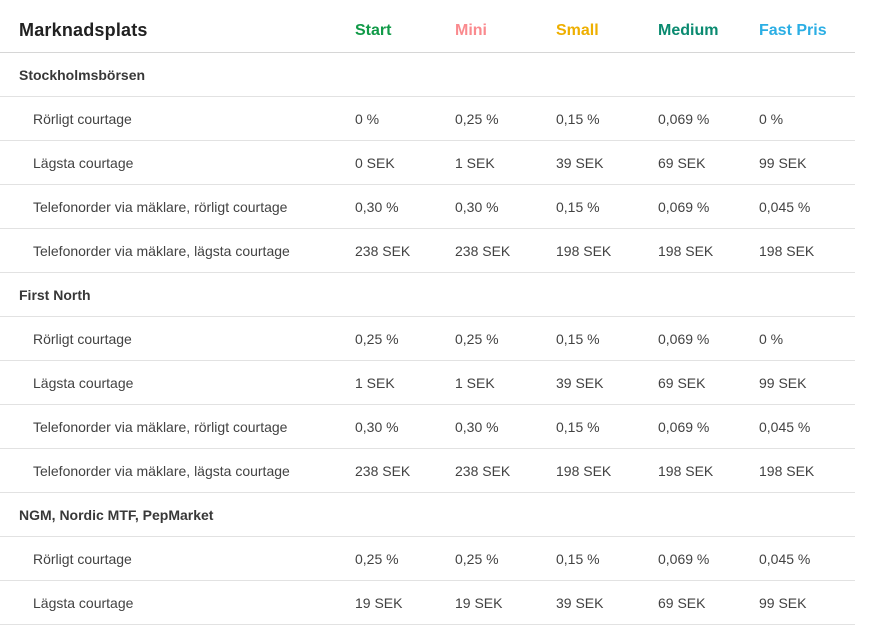  I want to click on section-header-first-north: First North, so click(427, 295).